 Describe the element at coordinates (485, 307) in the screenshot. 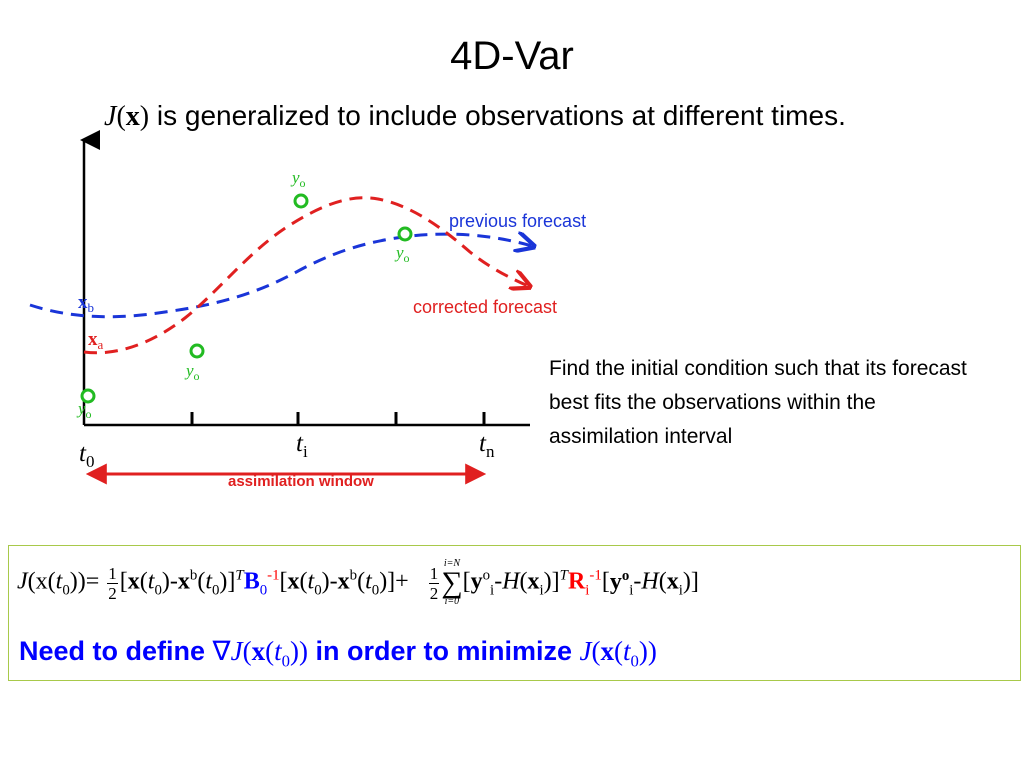

I see `corrected-forecast-label: corrected forecast` at that location.